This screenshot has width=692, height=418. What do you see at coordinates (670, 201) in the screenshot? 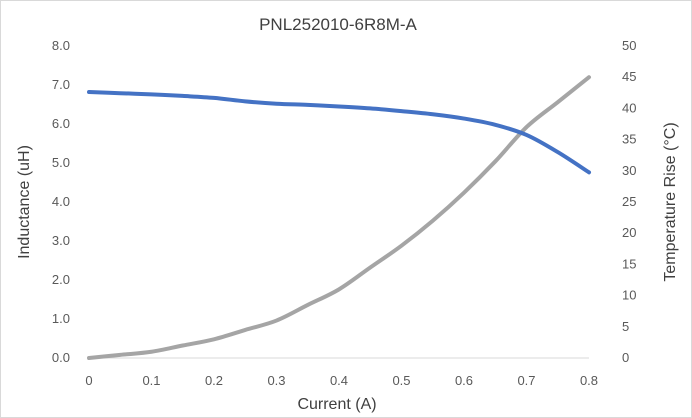
I see `y2-axis-title: Temperature Rise (°C)` at bounding box center [670, 201].